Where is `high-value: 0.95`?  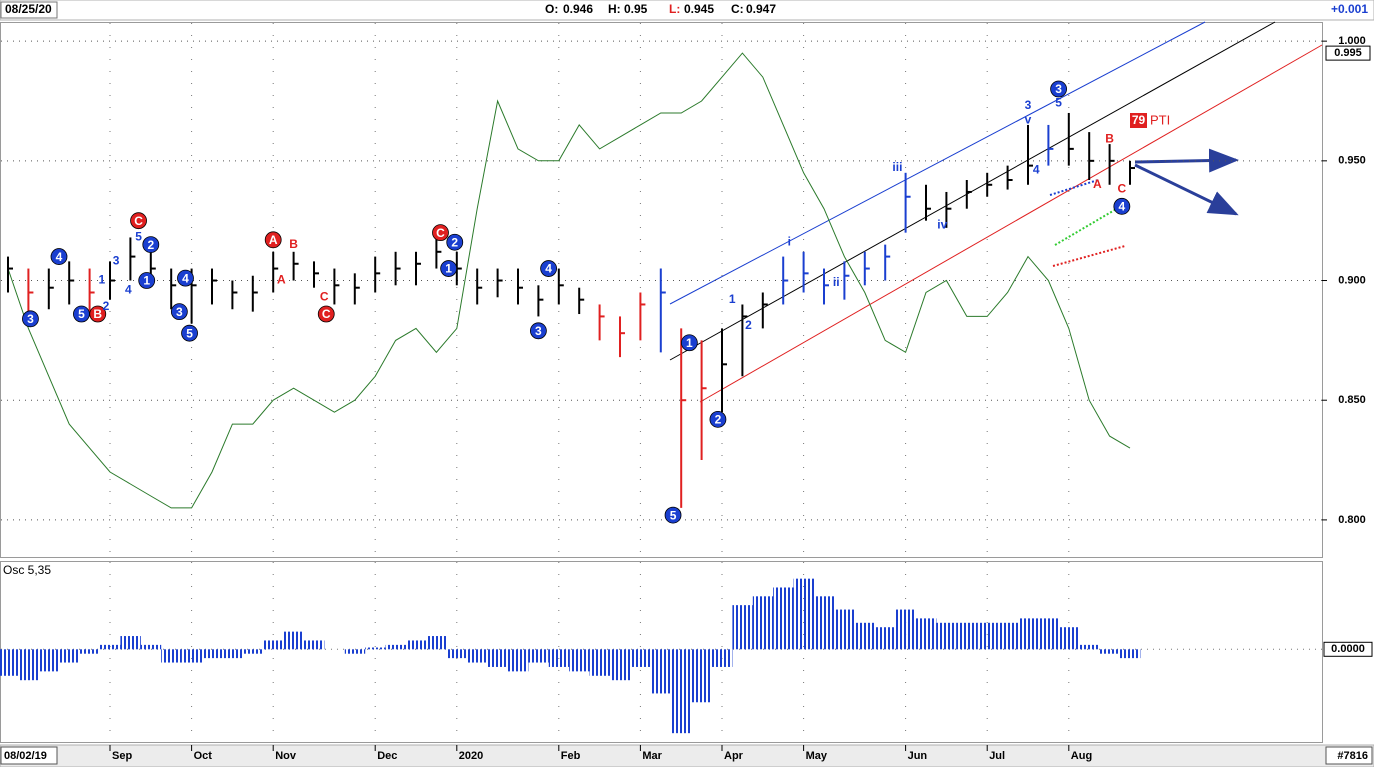 high-value: 0.95 is located at coordinates (636, 9).